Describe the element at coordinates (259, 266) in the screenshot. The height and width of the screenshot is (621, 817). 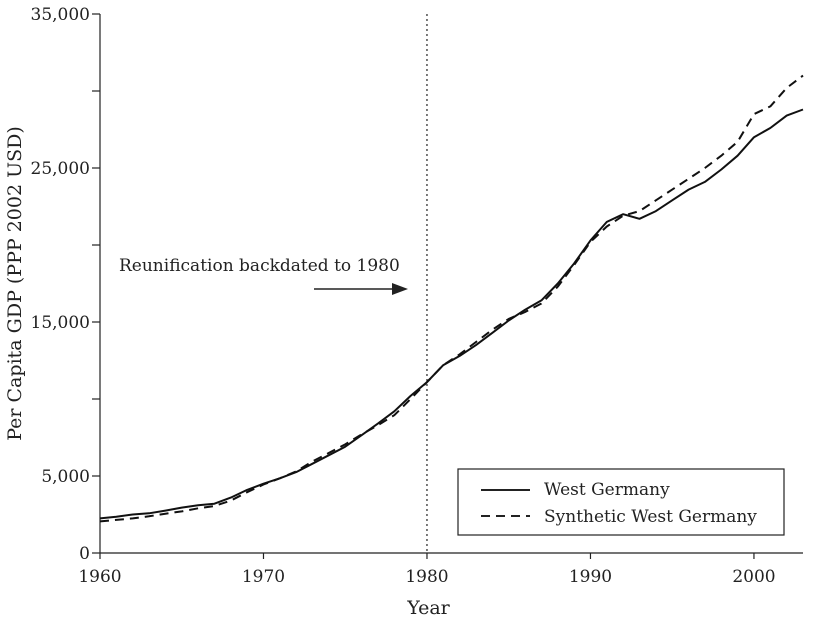
I see `annotation-text: Reunification backdated to 1980` at that location.